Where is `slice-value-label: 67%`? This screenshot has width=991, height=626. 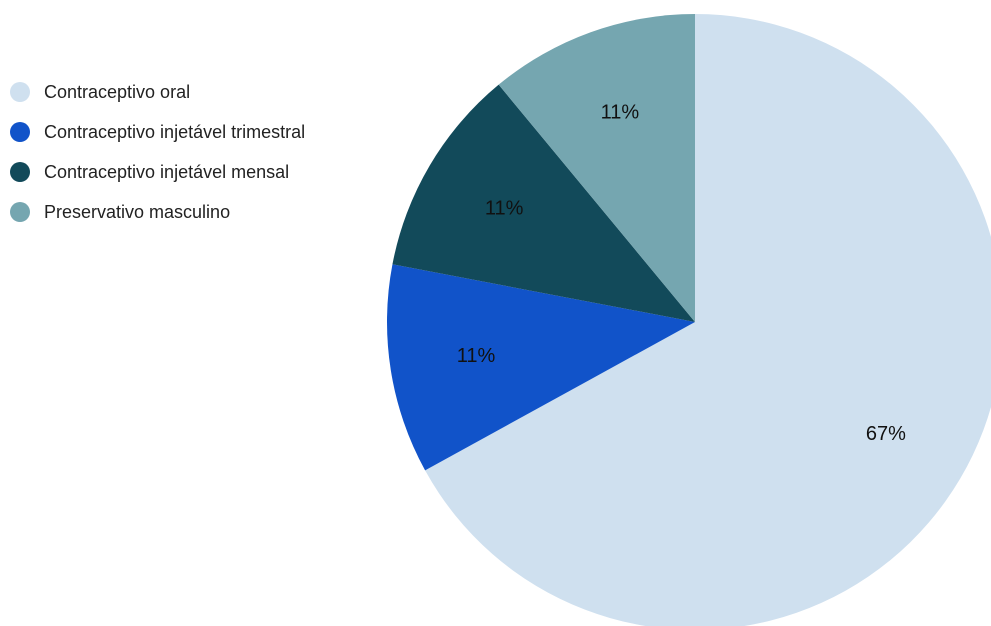
slice-value-label: 67% is located at coordinates (886, 434).